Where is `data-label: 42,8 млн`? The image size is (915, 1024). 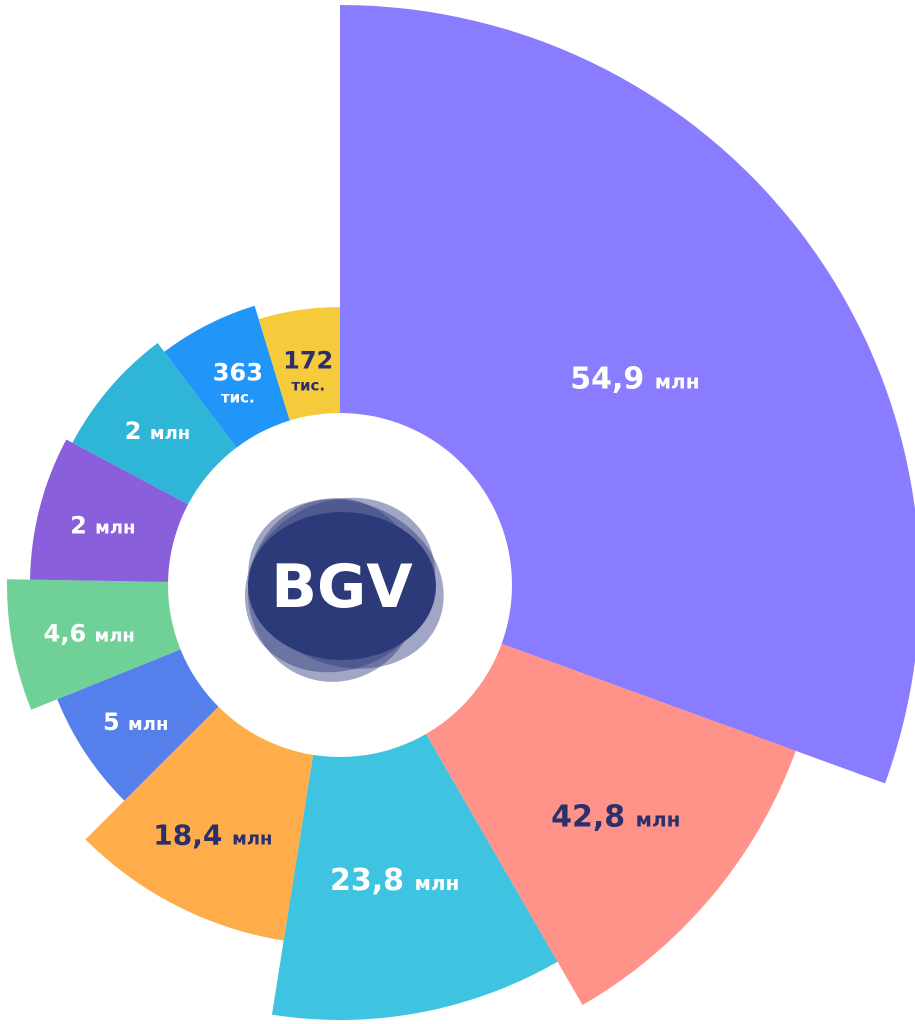
data-label: 42,8 млн is located at coordinates (615, 816).